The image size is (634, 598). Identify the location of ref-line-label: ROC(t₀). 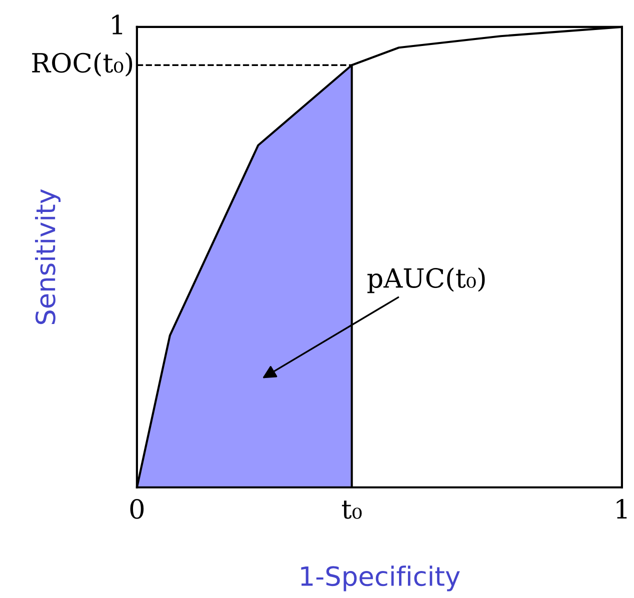
(82, 64).